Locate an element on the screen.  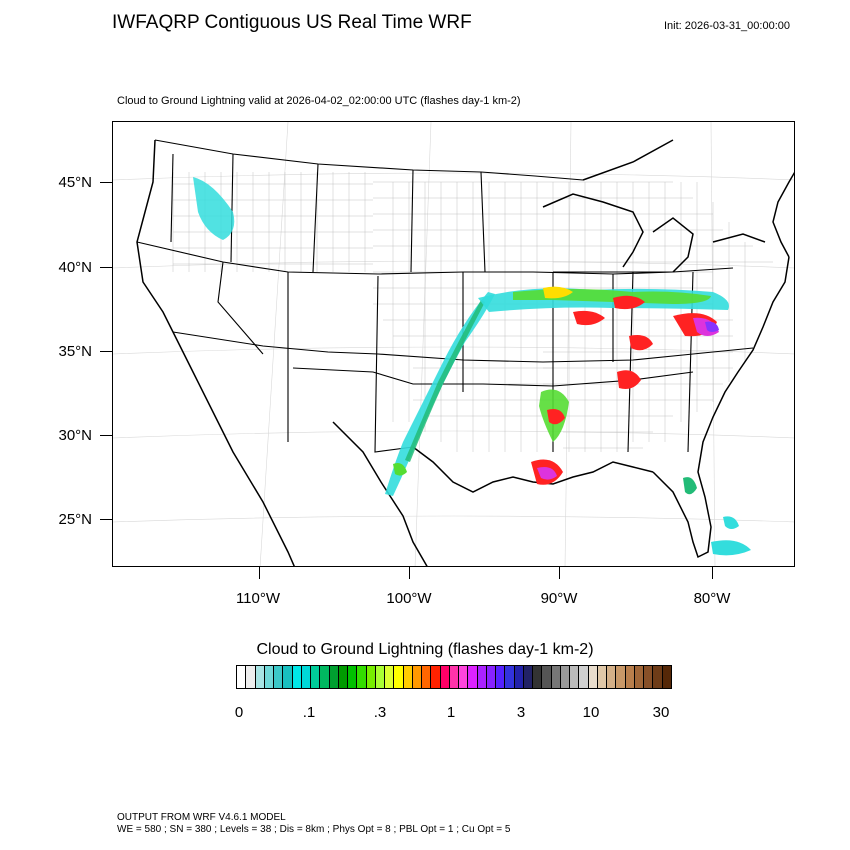
lat-label-30n: 30°N is located at coordinates (75, 435).